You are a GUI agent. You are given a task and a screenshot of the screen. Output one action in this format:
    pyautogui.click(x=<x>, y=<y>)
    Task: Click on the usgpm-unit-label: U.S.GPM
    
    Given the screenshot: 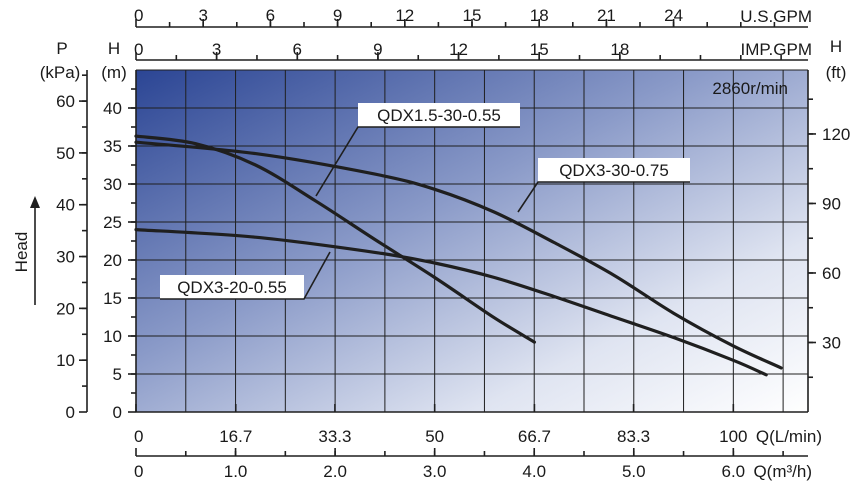 What is the action you would take?
    pyautogui.click(x=776, y=16)
    